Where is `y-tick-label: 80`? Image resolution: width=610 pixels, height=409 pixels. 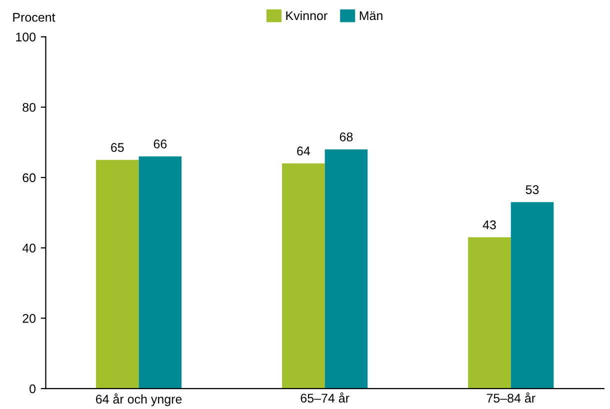
y-tick-label: 80 is located at coordinates (29, 107).